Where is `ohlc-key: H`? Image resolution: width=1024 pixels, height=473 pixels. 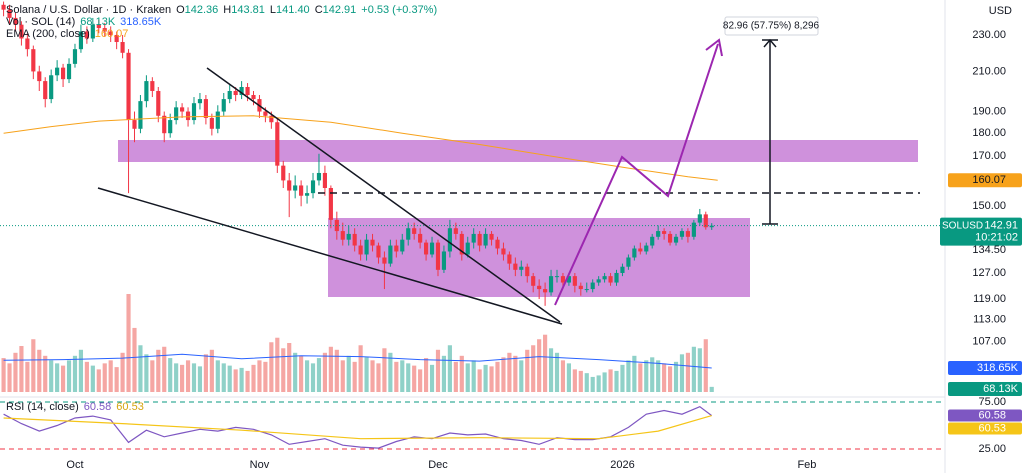 ohlc-key: H is located at coordinates (227, 10).